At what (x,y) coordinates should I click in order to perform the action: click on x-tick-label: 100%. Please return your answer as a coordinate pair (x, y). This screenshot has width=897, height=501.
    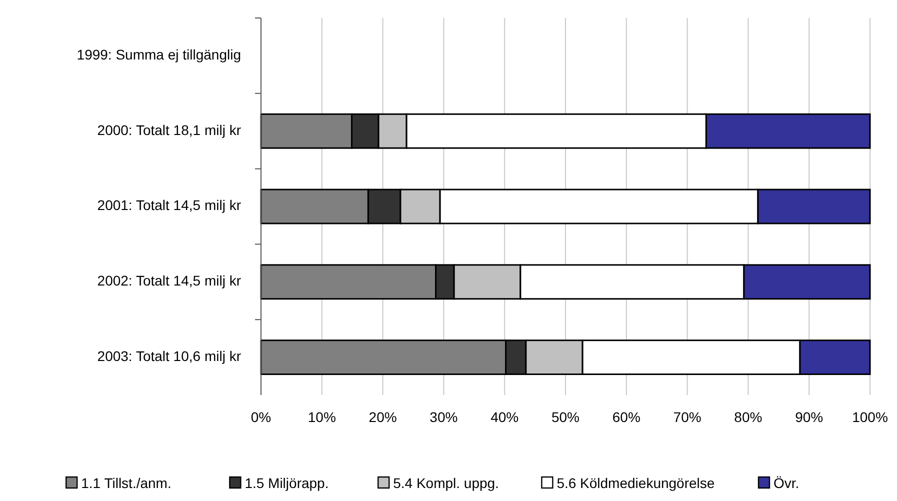
    Looking at the image, I should click on (870, 417).